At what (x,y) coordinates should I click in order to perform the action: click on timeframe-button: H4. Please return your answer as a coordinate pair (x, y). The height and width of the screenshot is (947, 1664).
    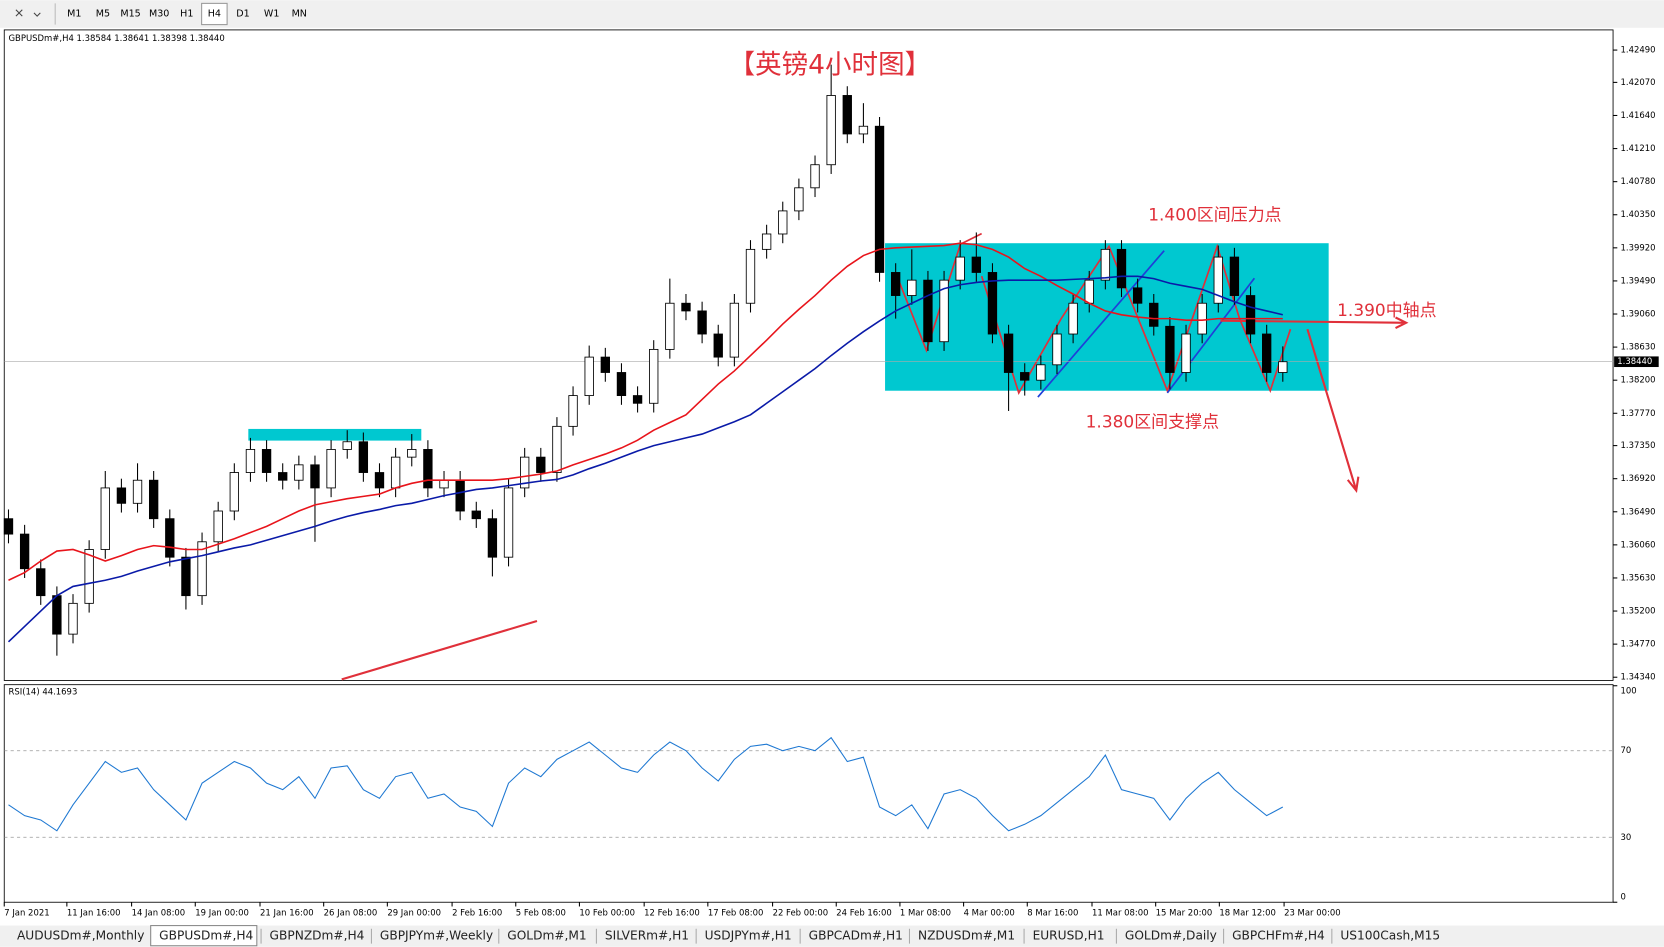
    Looking at the image, I should click on (214, 13).